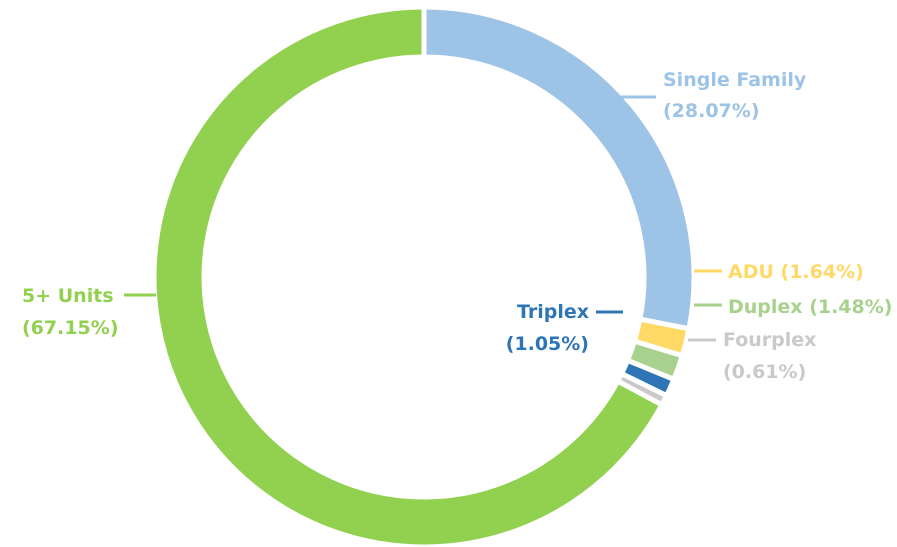 This screenshot has width=897, height=547. What do you see at coordinates (70, 328) in the screenshot?
I see `slice-value-5plus-units: (67.15%)` at bounding box center [70, 328].